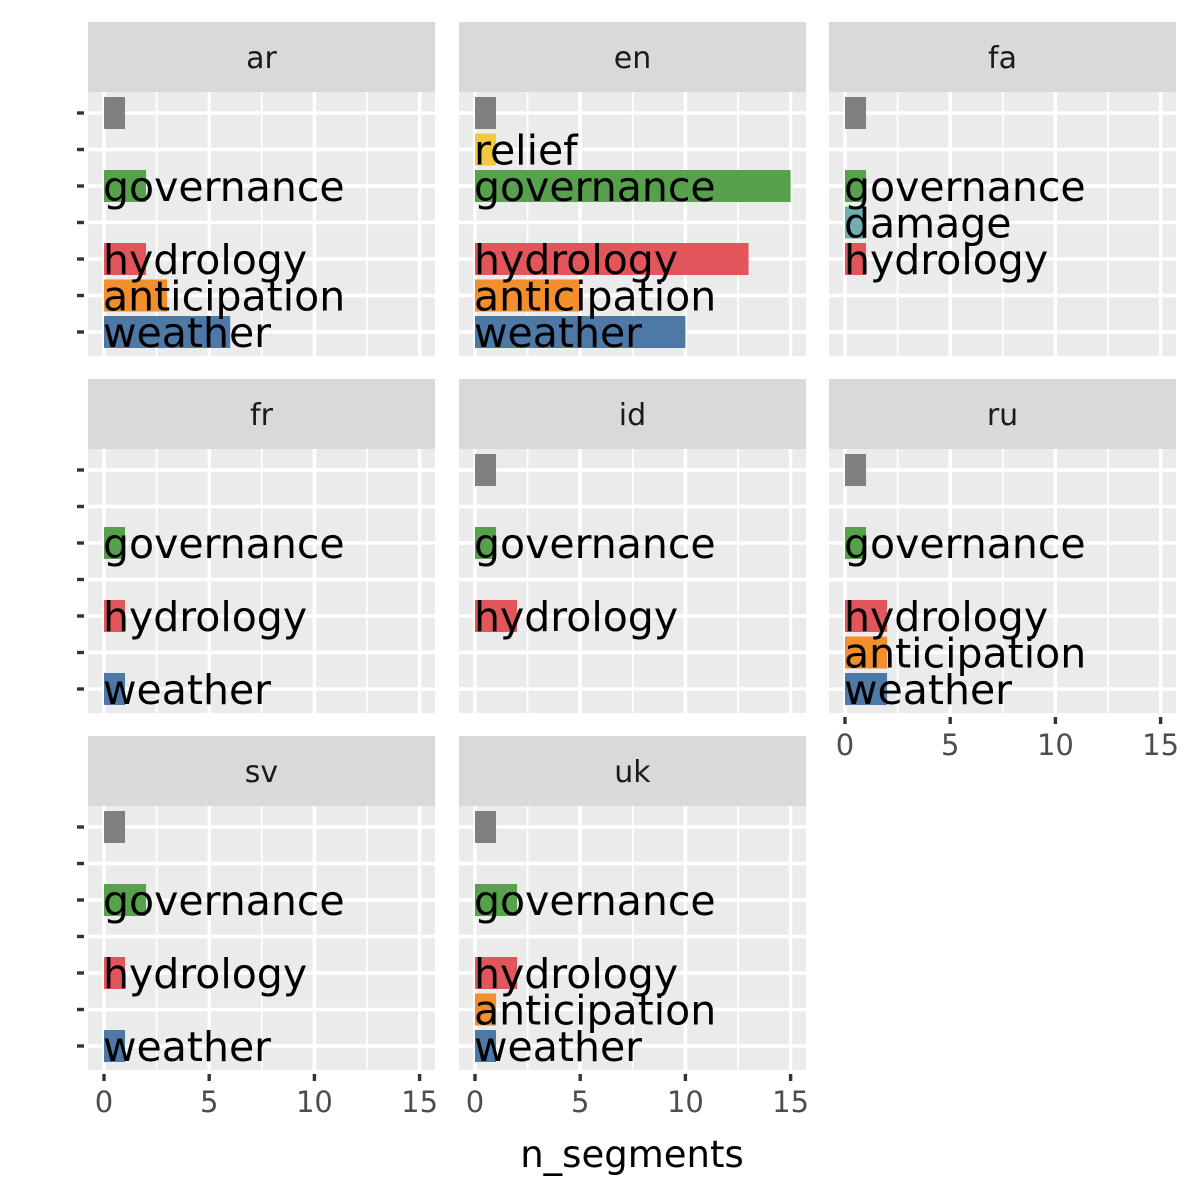  I want to click on facet-label: fa, so click(1002, 58).